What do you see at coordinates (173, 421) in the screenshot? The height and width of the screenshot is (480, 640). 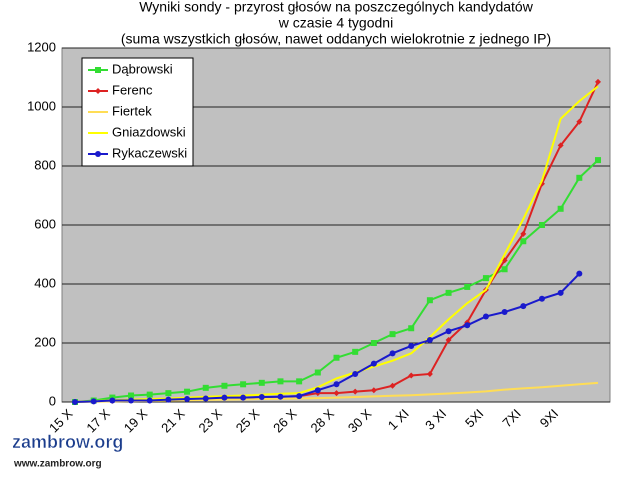 I see `x-tick-label: 21 X` at bounding box center [173, 421].